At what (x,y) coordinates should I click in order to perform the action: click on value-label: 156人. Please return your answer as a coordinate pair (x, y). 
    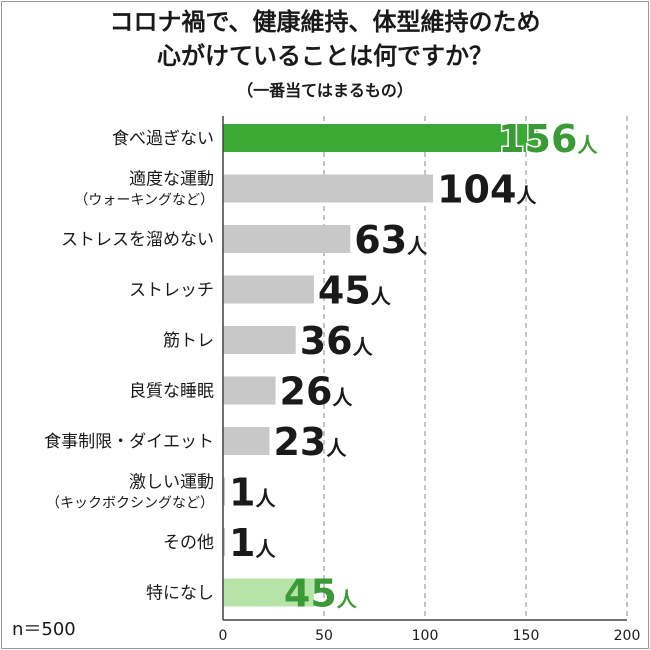
    Looking at the image, I should click on (548, 139).